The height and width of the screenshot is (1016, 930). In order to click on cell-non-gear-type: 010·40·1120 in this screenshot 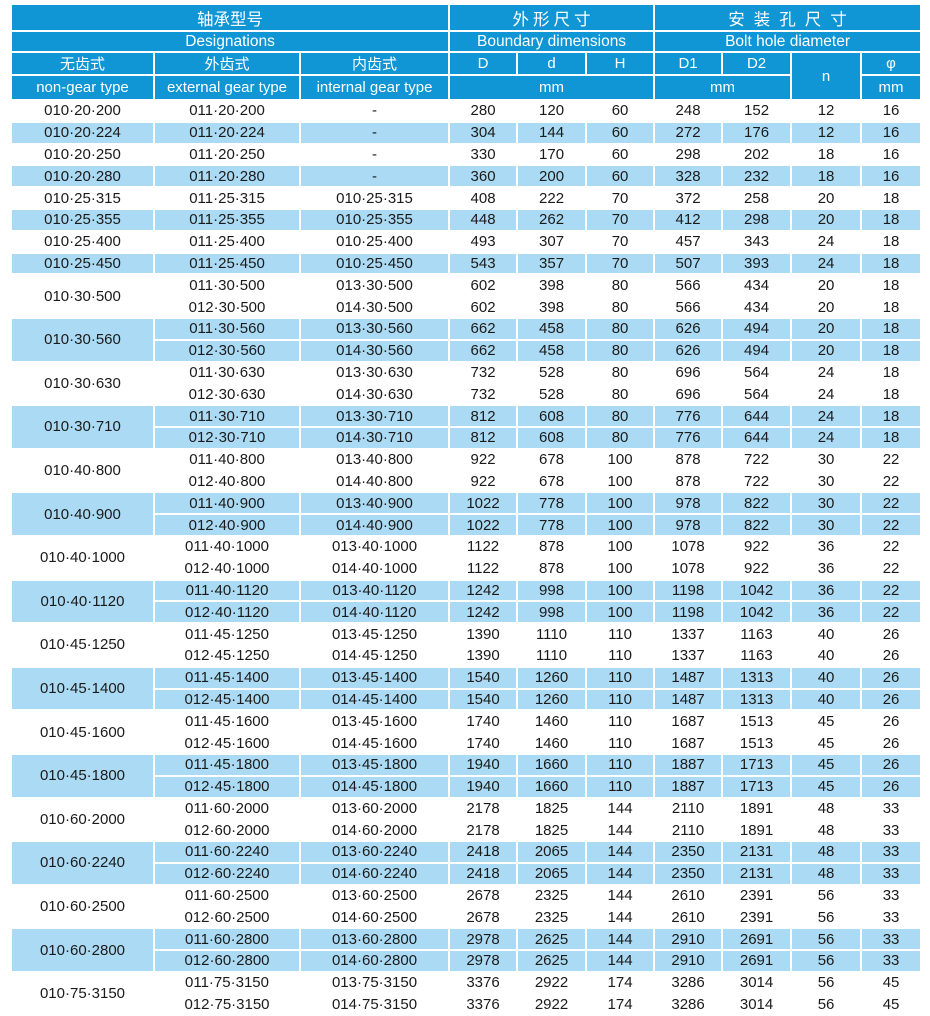, I will do `click(82, 601)`.